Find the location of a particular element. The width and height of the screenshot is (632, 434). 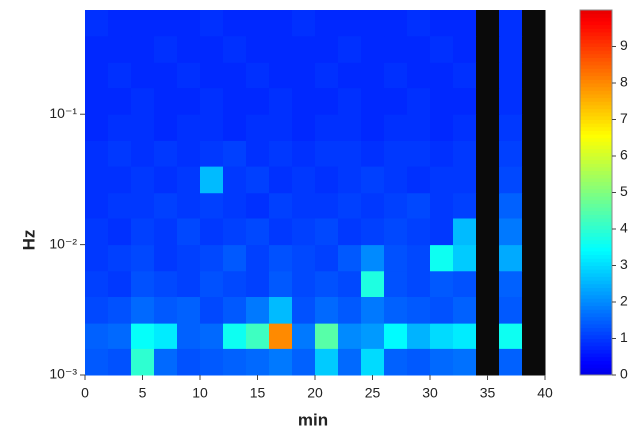

y-axis-title: Hz is located at coordinates (28, 240).